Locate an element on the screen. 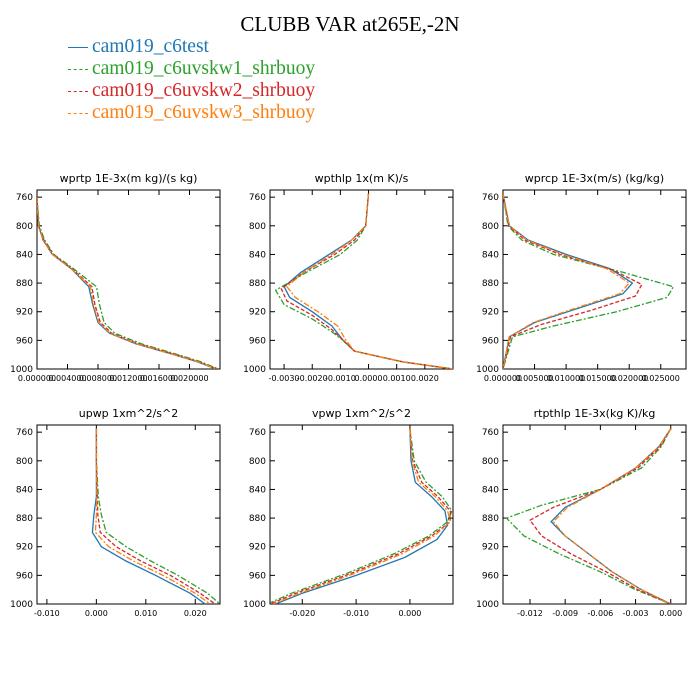 The image size is (700, 700). x-tick-label: 0.008000 is located at coordinates (98, 378).